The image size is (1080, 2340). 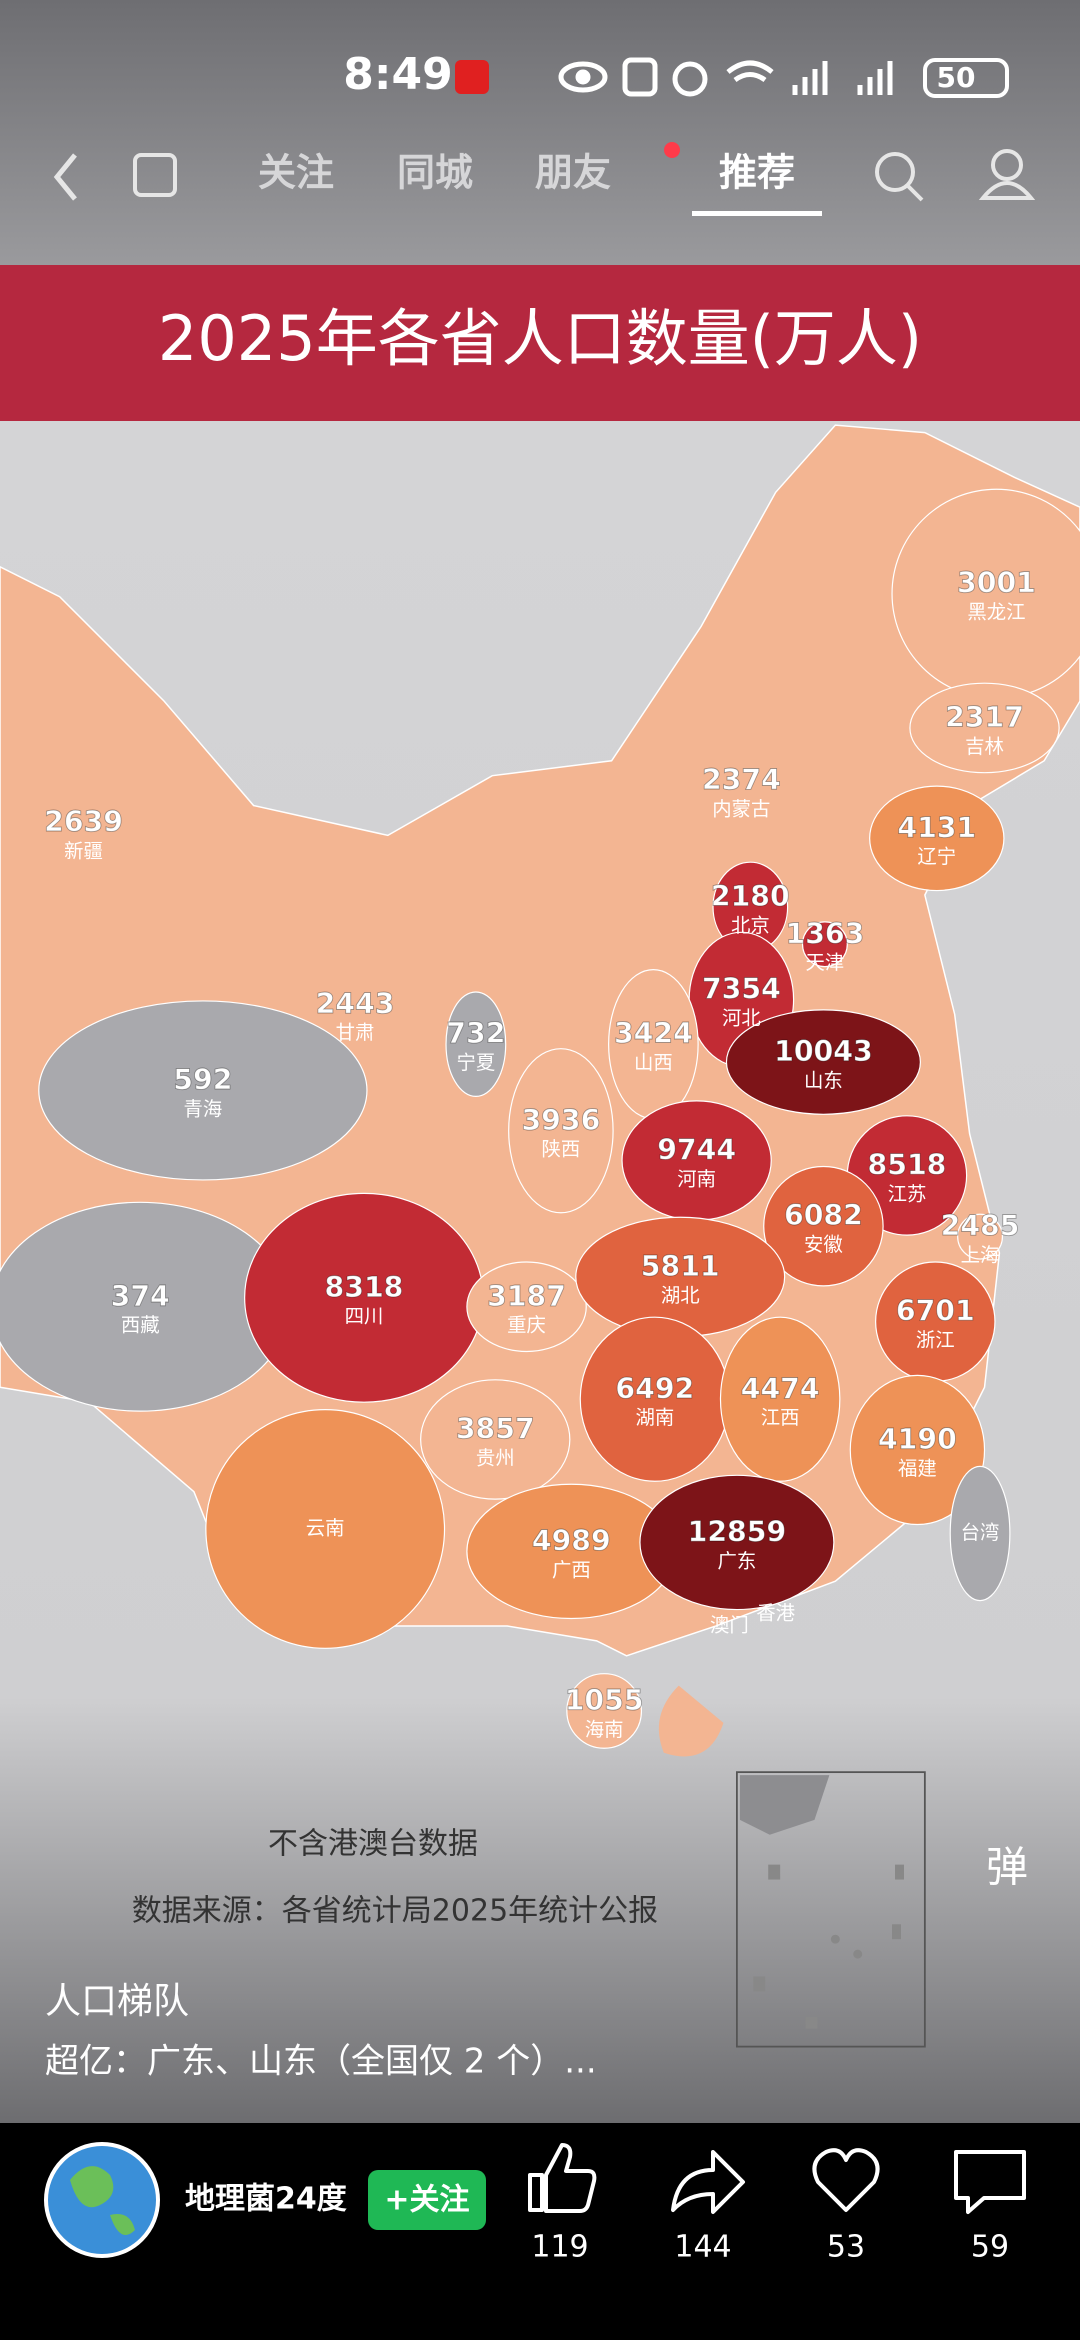 What do you see at coordinates (780, 1417) in the screenshot?
I see `province-name: 江西` at bounding box center [780, 1417].